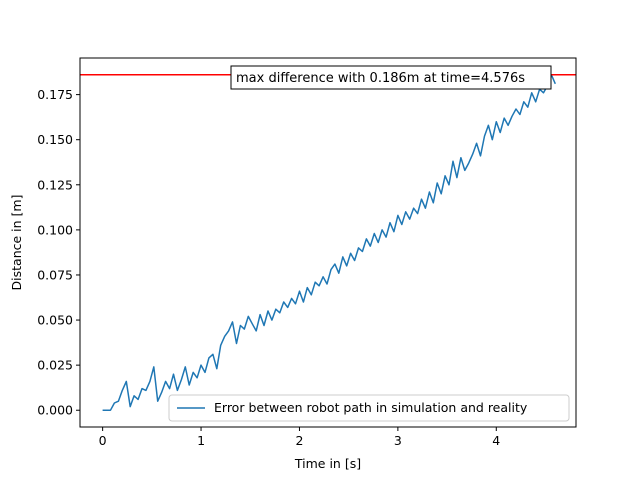 The width and height of the screenshot is (640, 484). Describe the element at coordinates (55, 139) in the screenshot. I see `y-tick-label: 0.150` at that location.